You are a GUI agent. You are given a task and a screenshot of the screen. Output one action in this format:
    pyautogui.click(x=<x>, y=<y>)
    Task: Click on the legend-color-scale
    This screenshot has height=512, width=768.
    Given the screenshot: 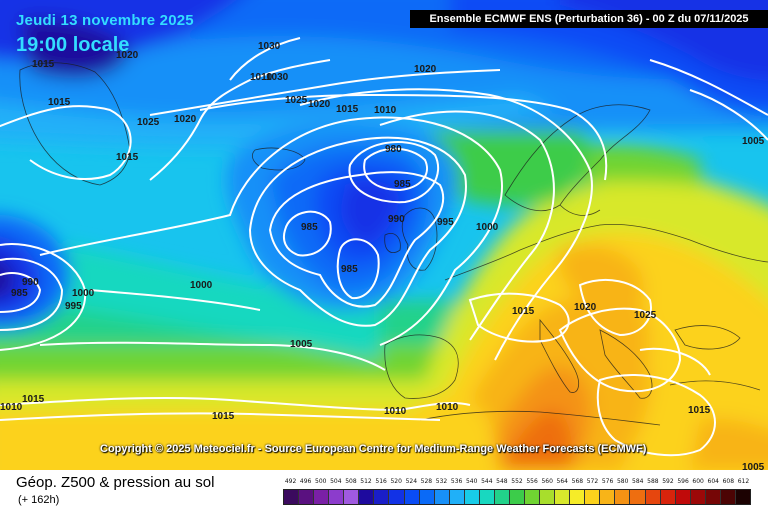 What is the action you would take?
    pyautogui.click(x=517, y=497)
    